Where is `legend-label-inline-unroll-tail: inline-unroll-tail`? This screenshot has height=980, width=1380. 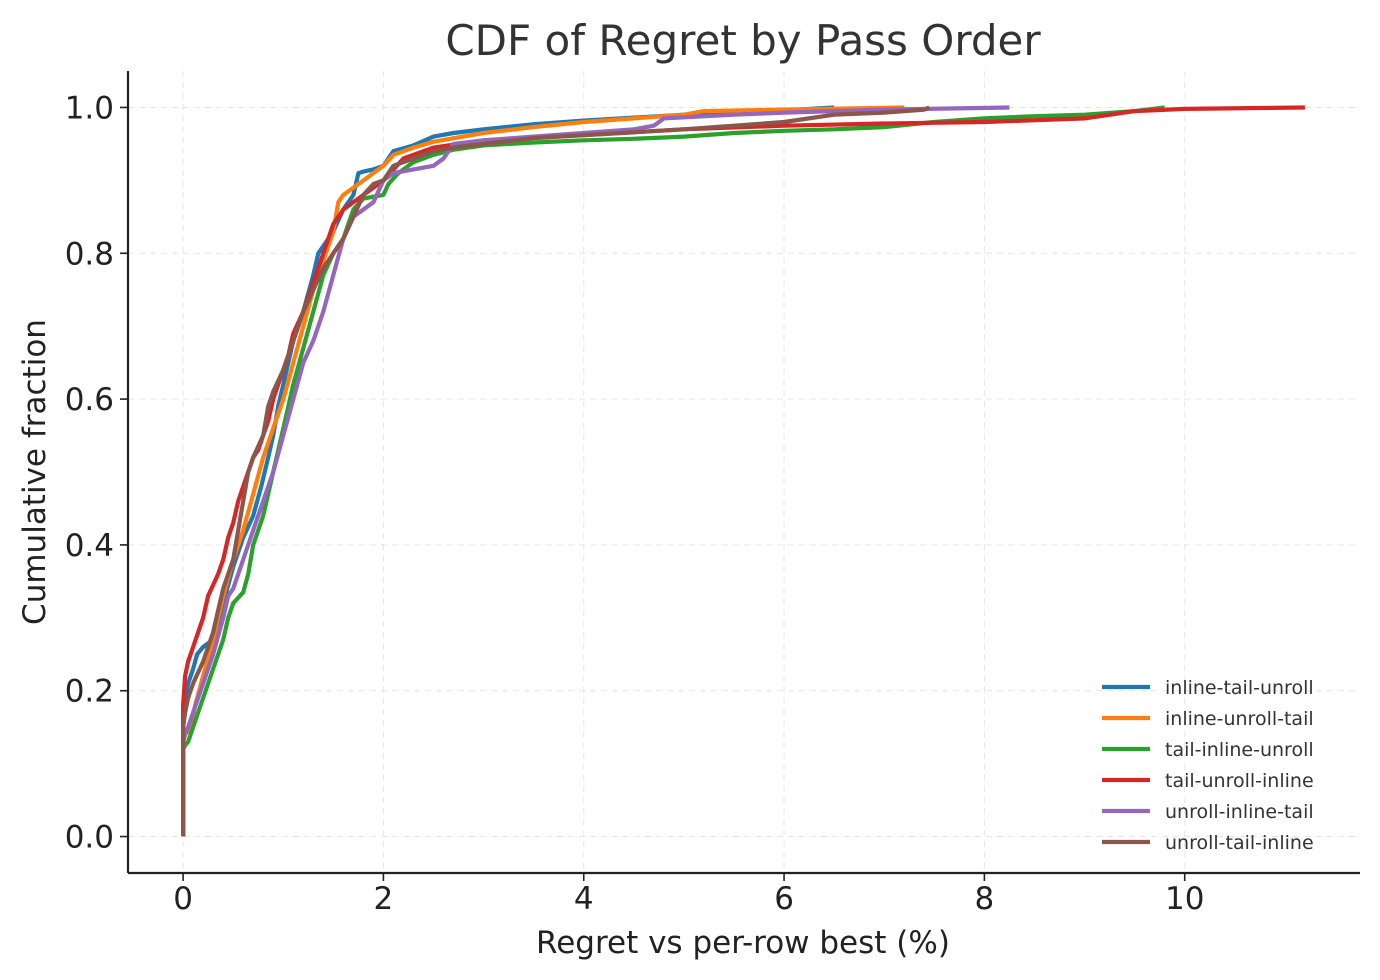 legend-label-inline-unroll-tail: inline-unroll-tail is located at coordinates (1239, 719).